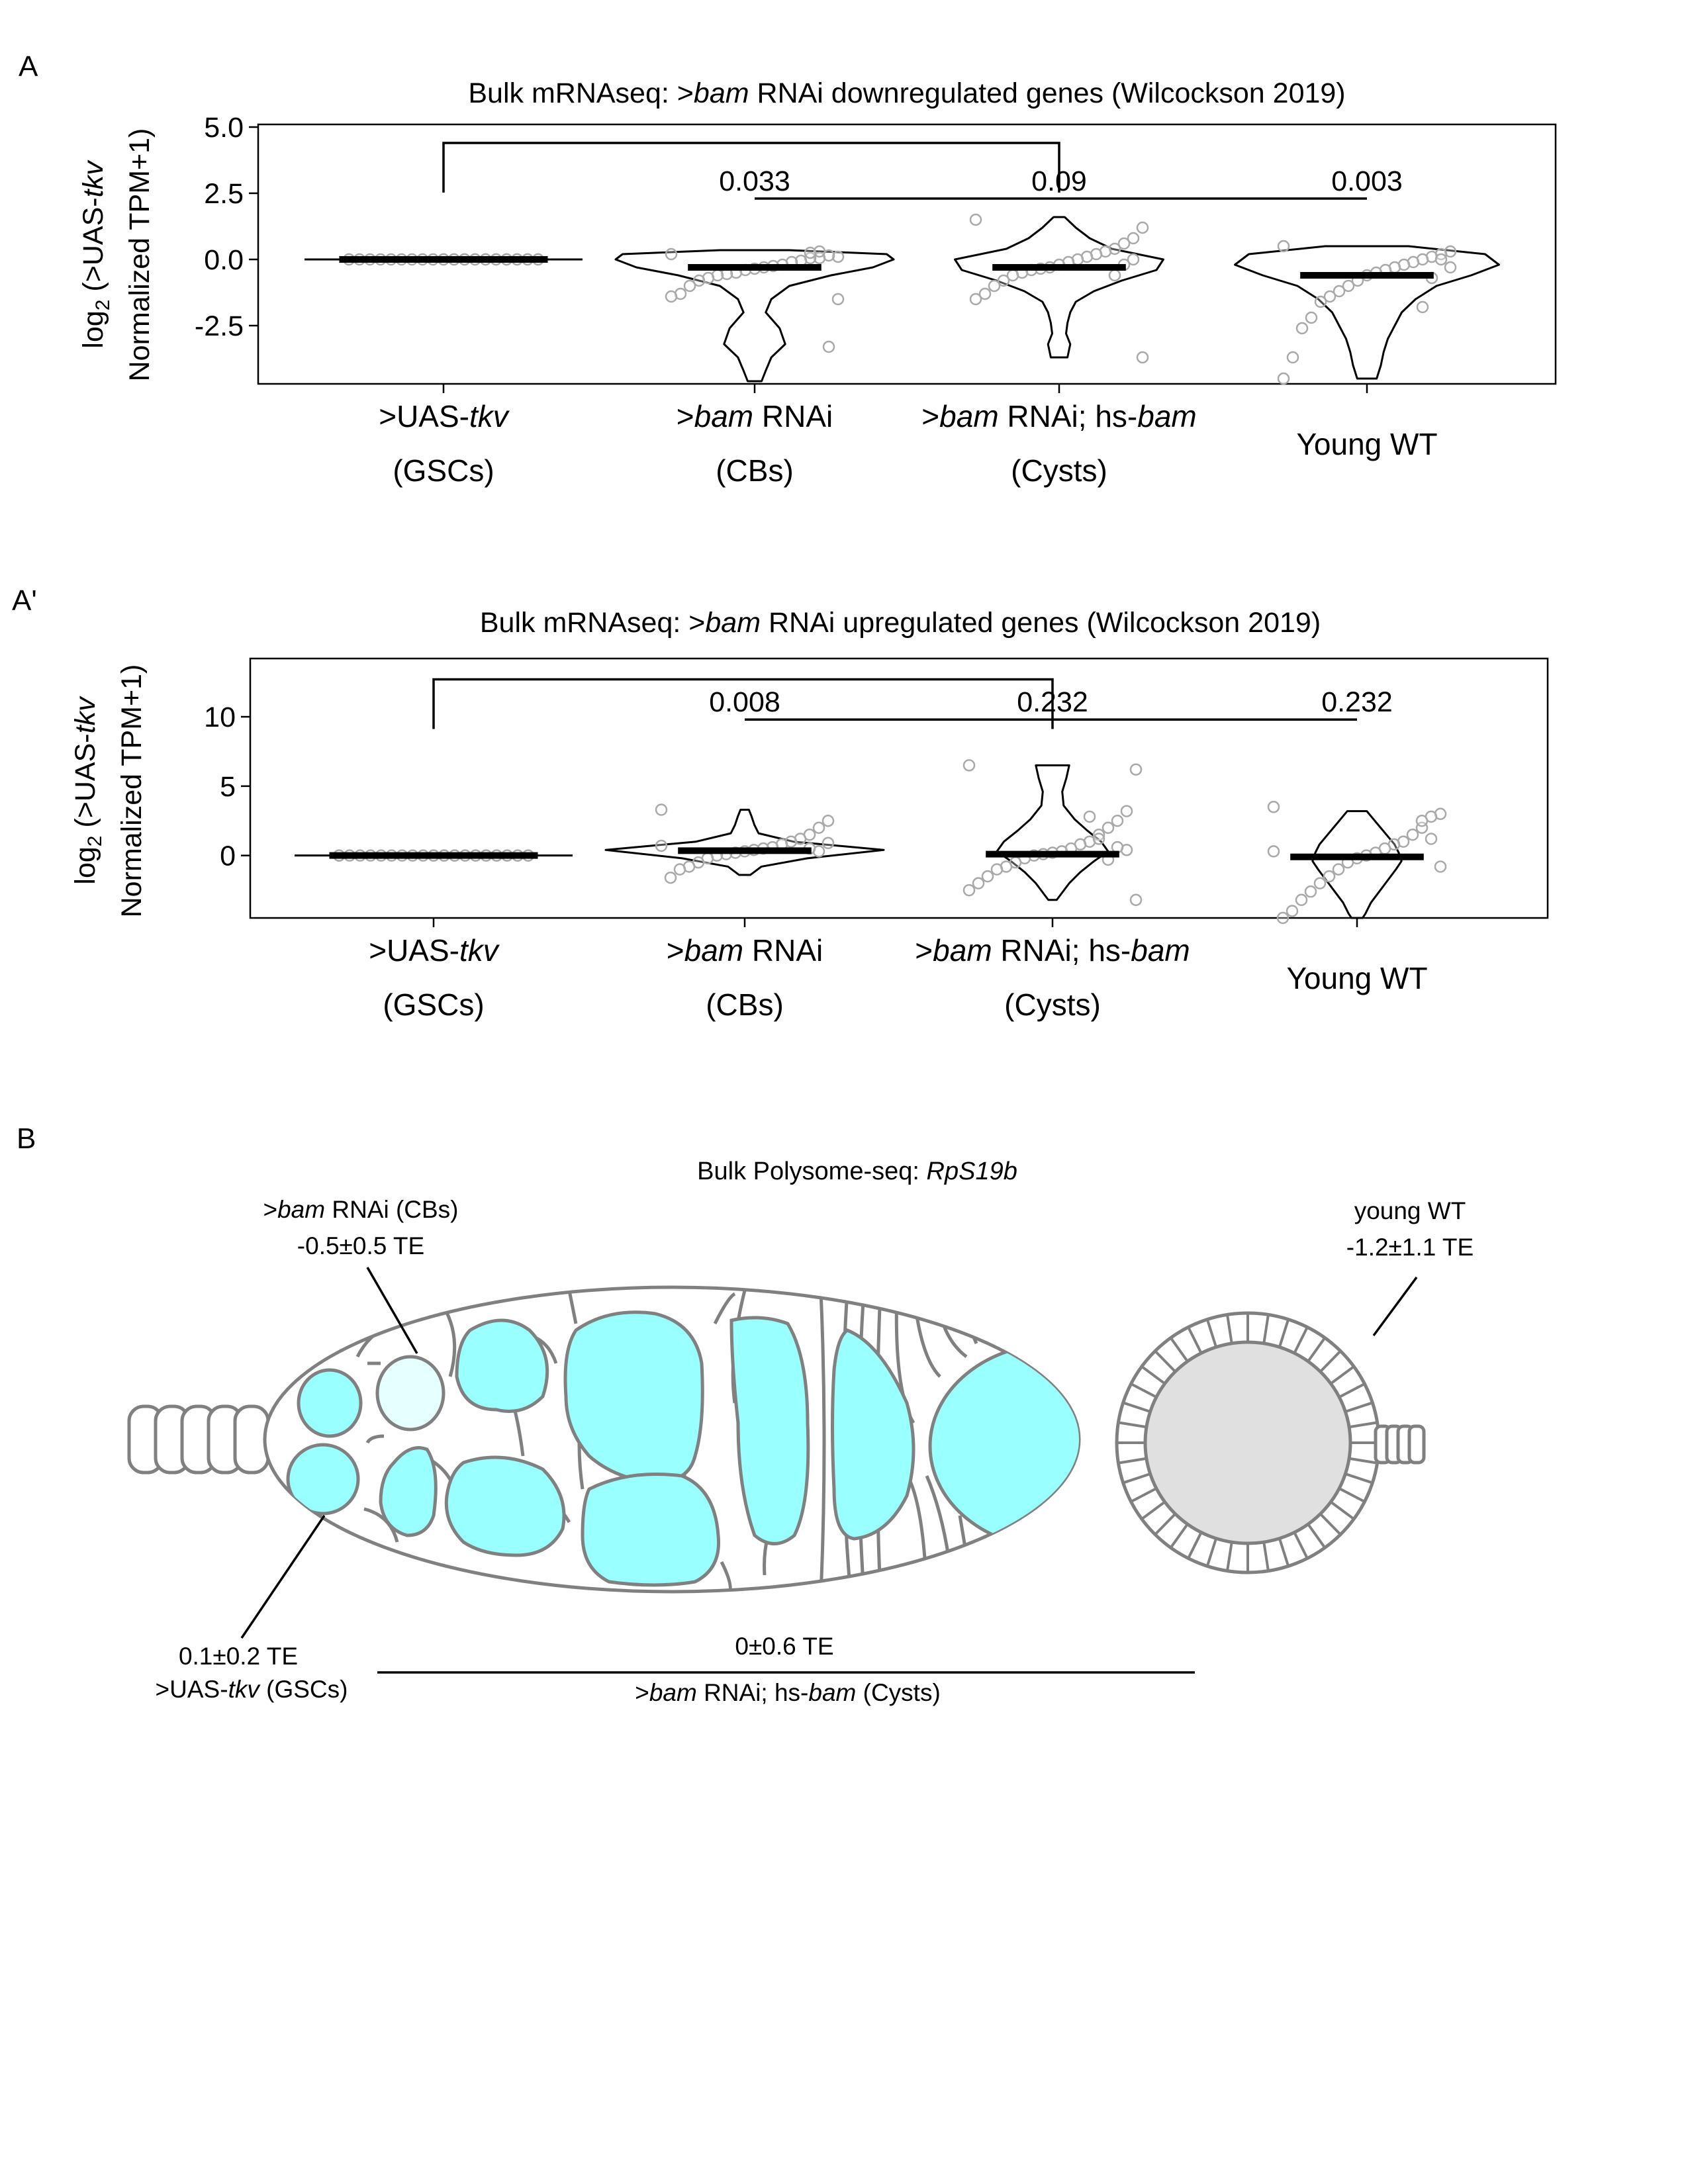  Describe the element at coordinates (1052, 702) in the screenshot. I see `p-value-label: 0.232` at that location.